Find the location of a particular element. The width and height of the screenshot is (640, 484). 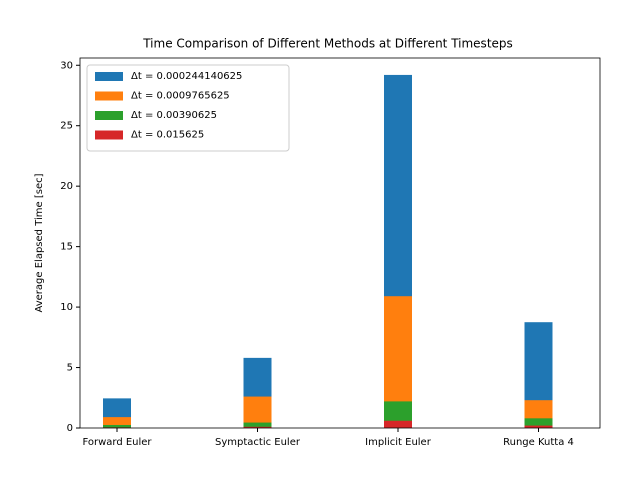

y-tick-label: 0 is located at coordinates (70, 428).